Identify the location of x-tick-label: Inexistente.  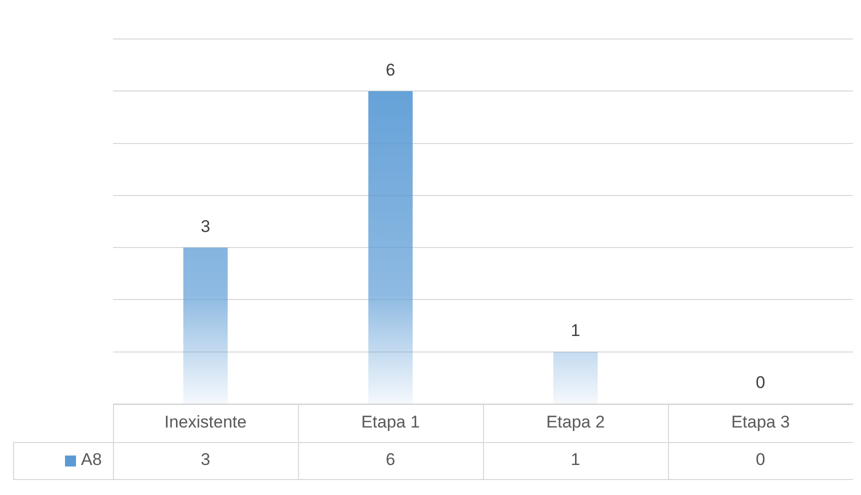
(205, 422).